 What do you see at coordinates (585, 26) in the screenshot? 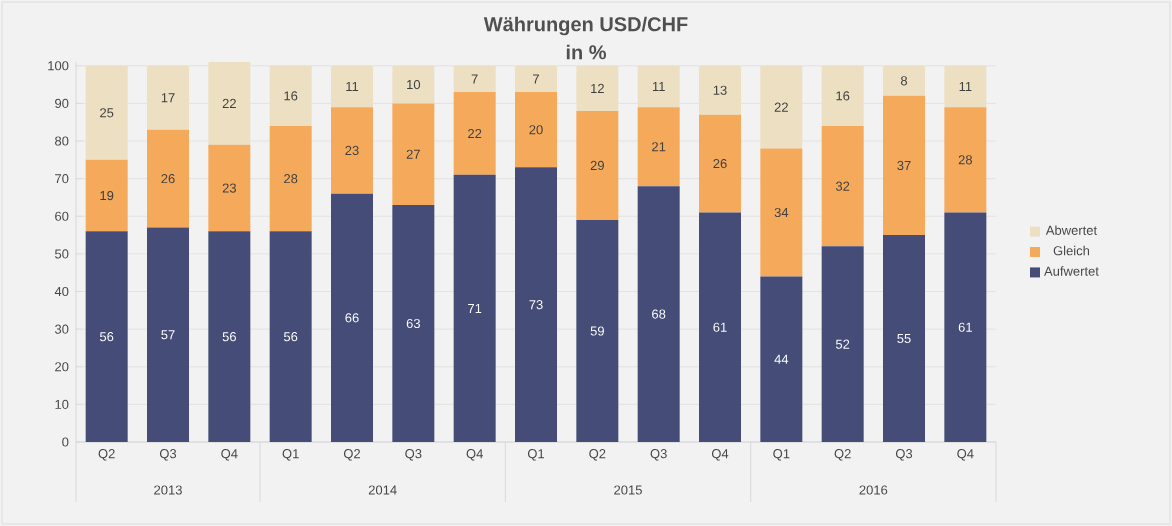
I see `chart-title: Währungen USD/CHF` at bounding box center [585, 26].